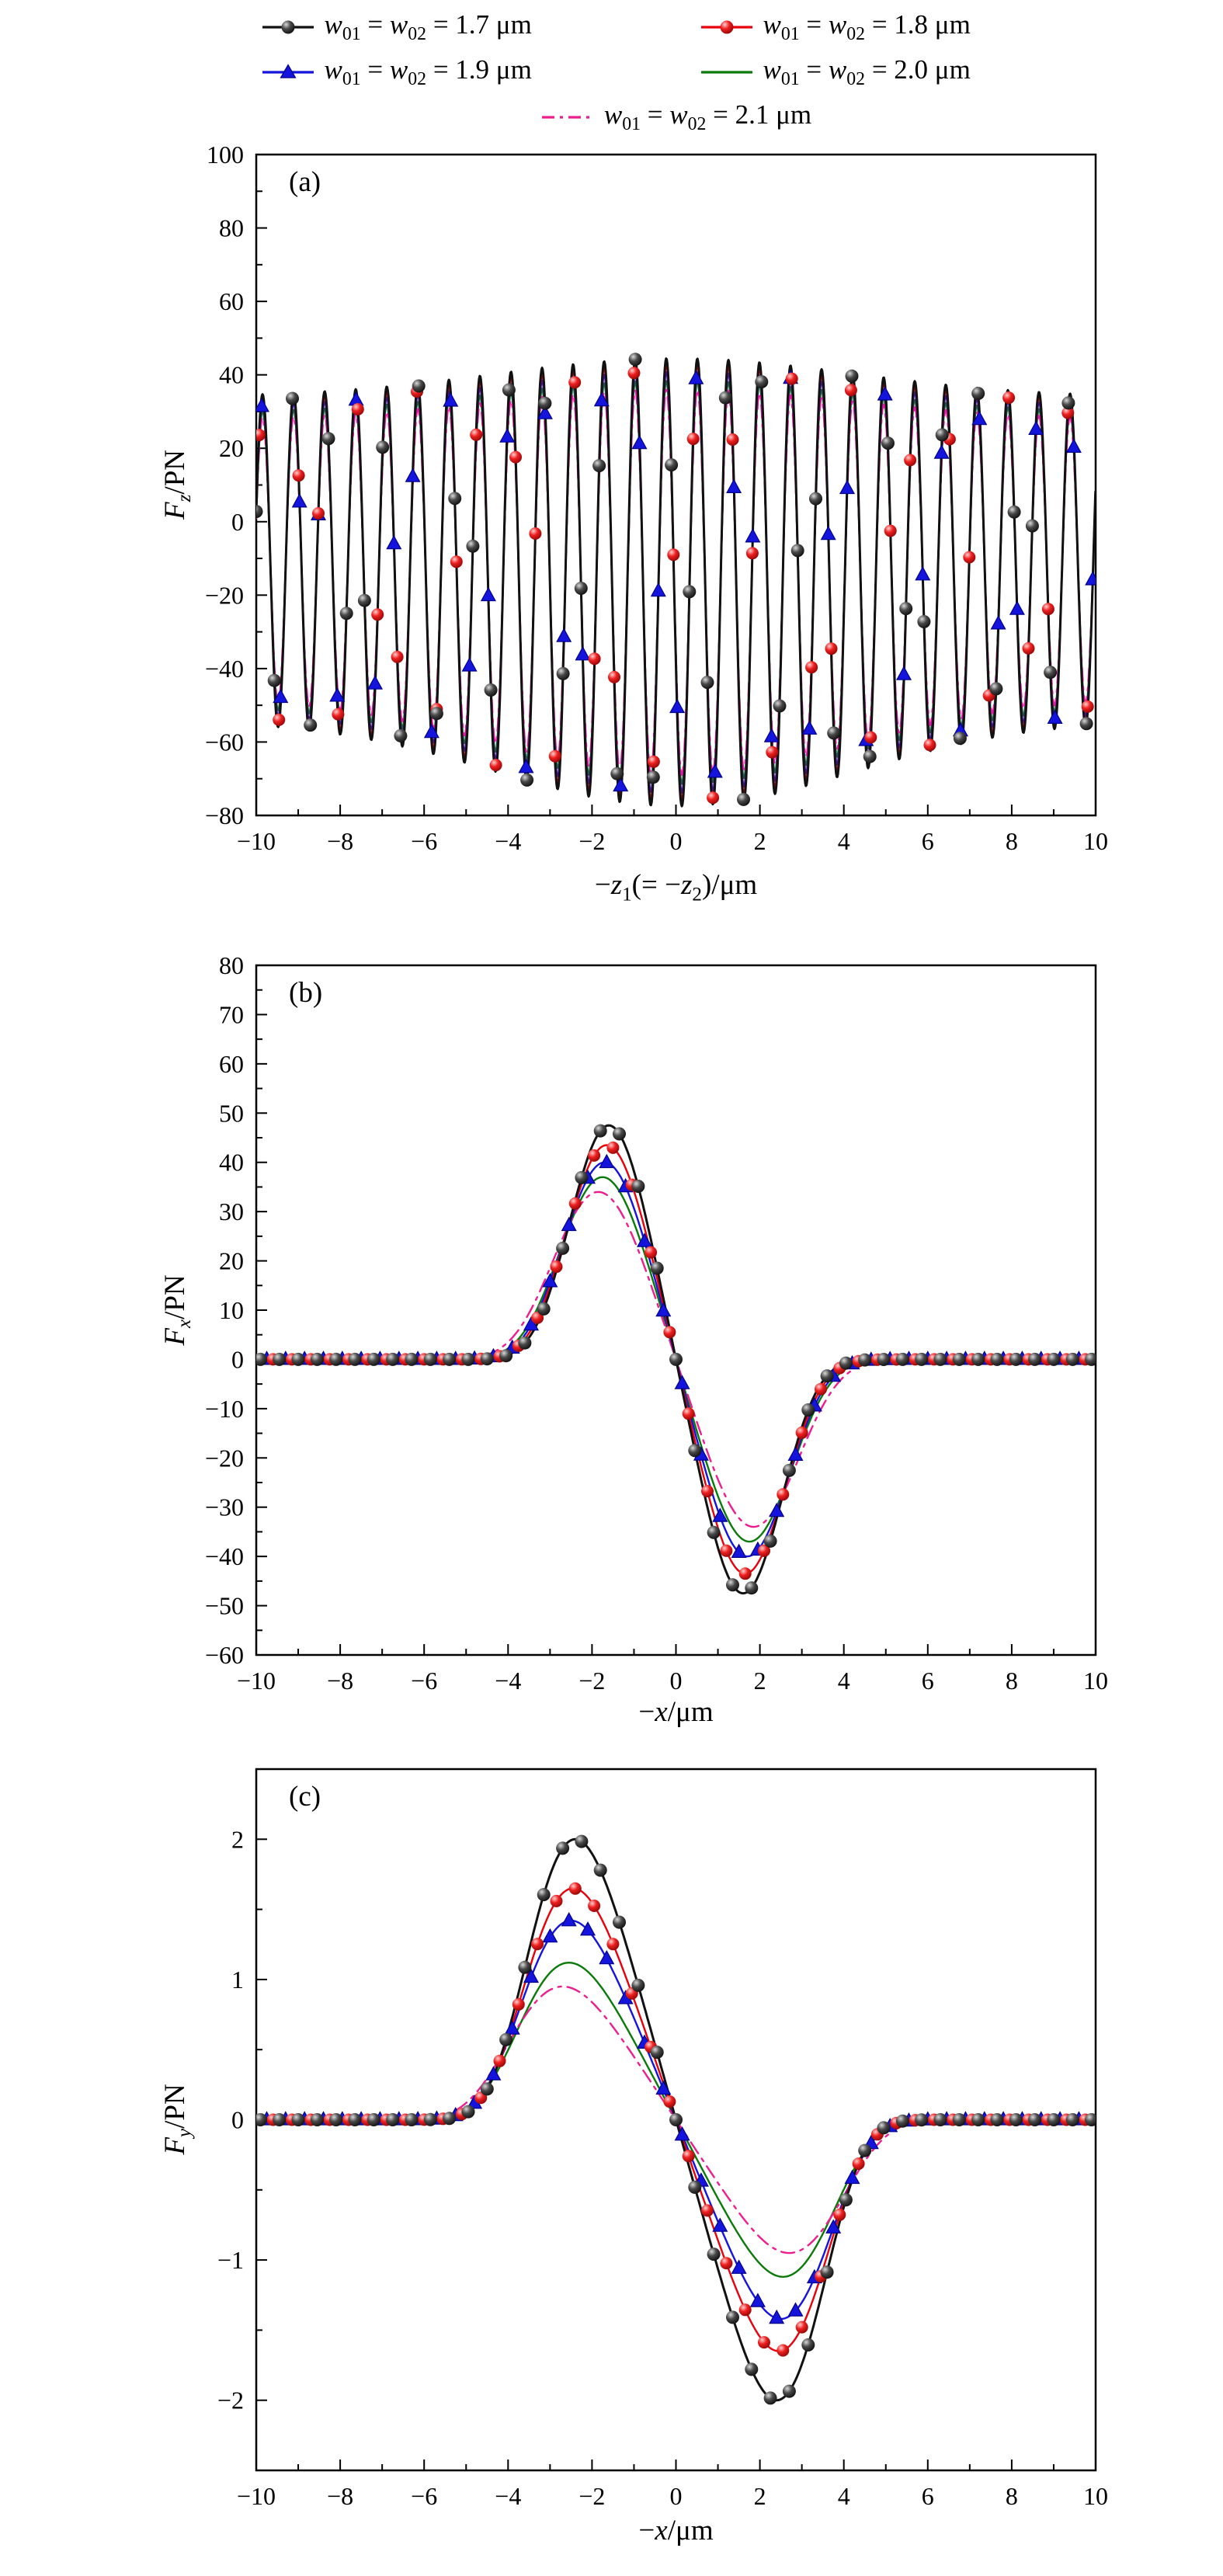 The image size is (1223, 2576). I want to click on legend-label: w01 = w02 = 1.9 μm, so click(428, 71).